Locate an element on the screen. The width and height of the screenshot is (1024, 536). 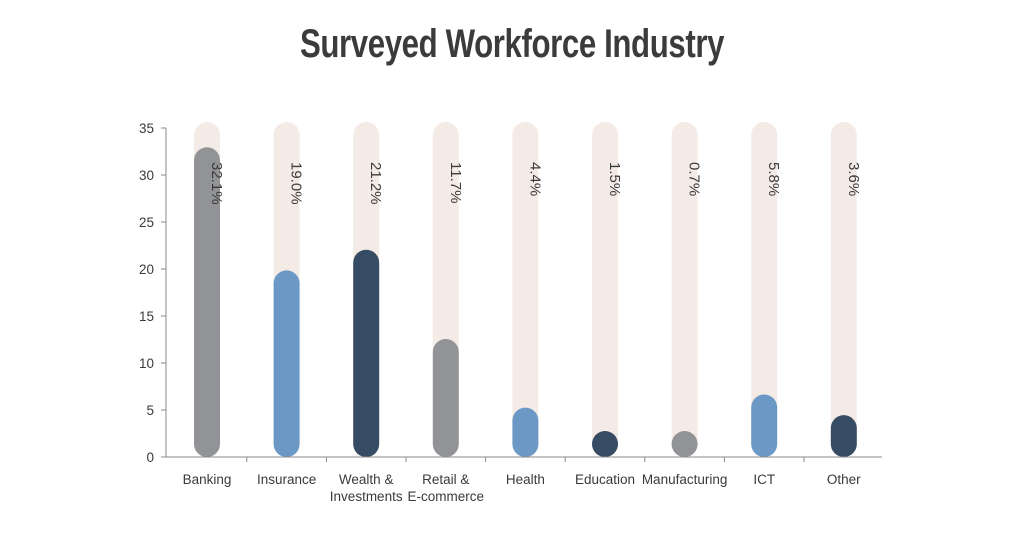
data-label: 21.2% is located at coordinates (375, 183).